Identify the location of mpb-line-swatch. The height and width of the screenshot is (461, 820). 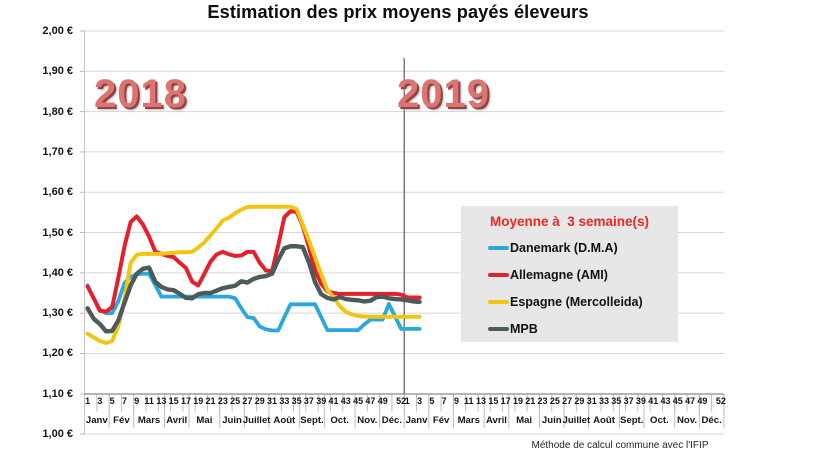
(498, 329).